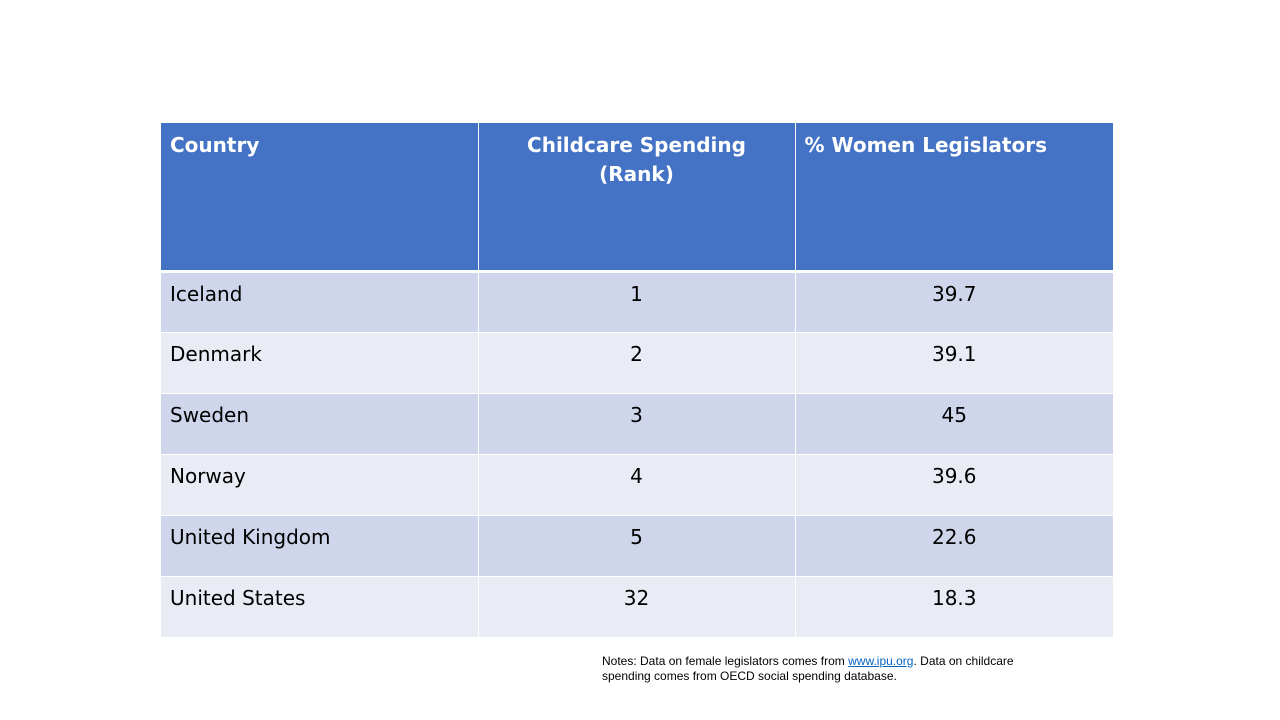 The height and width of the screenshot is (720, 1280). What do you see at coordinates (953, 198) in the screenshot?
I see `header-women-legislators: % Women Legislators` at bounding box center [953, 198].